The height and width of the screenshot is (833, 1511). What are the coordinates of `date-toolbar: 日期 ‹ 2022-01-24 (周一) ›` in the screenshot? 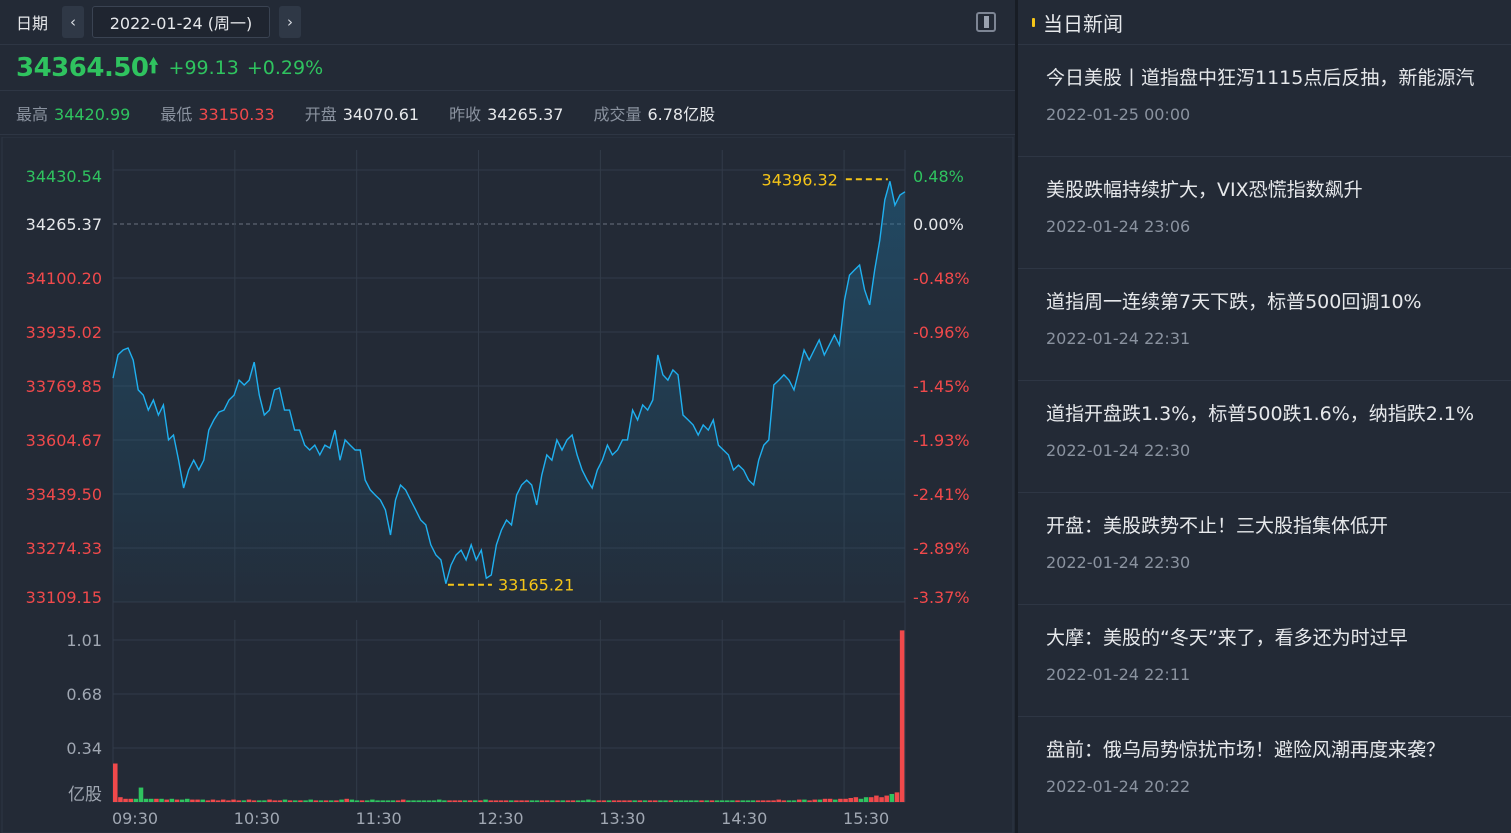 It's located at (507, 22).